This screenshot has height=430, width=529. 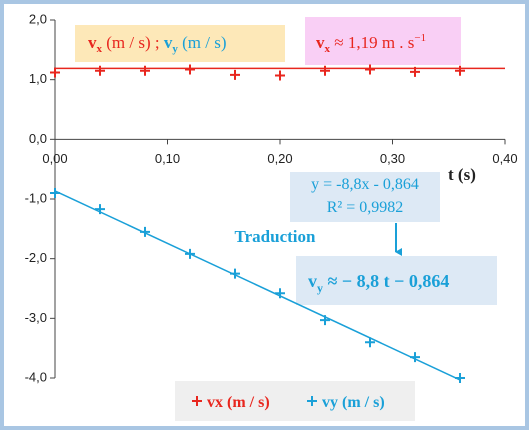 What do you see at coordinates (175, 49) in the screenshot?
I see `units-part: y` at bounding box center [175, 49].